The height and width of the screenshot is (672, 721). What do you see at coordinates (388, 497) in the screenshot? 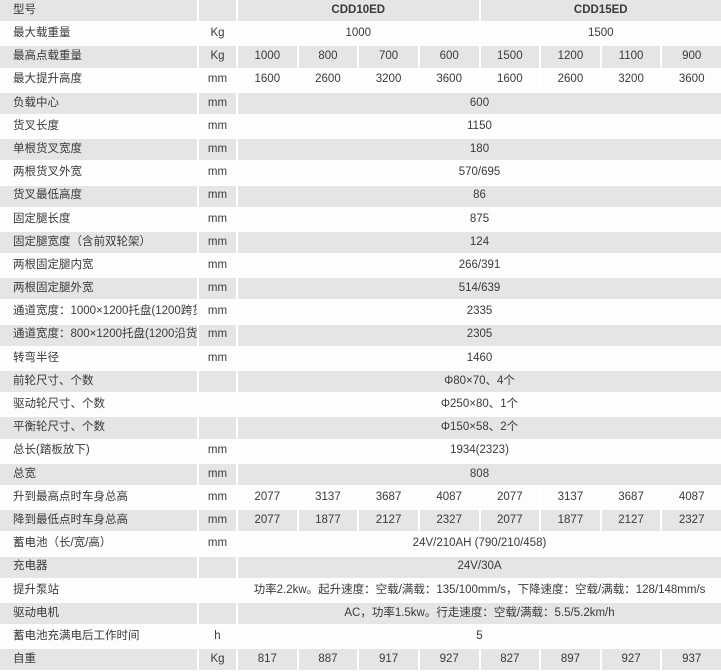
I see `spec-value: 3687` at bounding box center [388, 497].